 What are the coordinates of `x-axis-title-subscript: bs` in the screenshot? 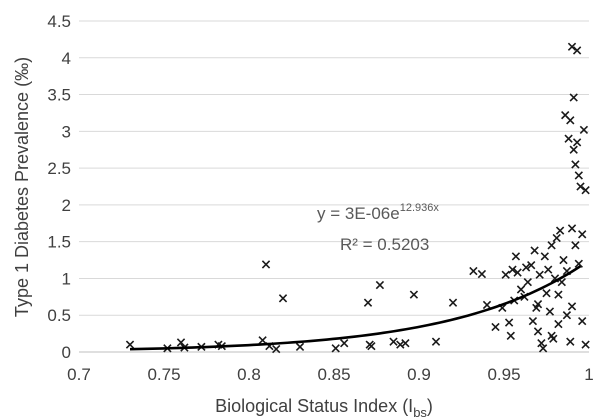 It's located at (420, 411).